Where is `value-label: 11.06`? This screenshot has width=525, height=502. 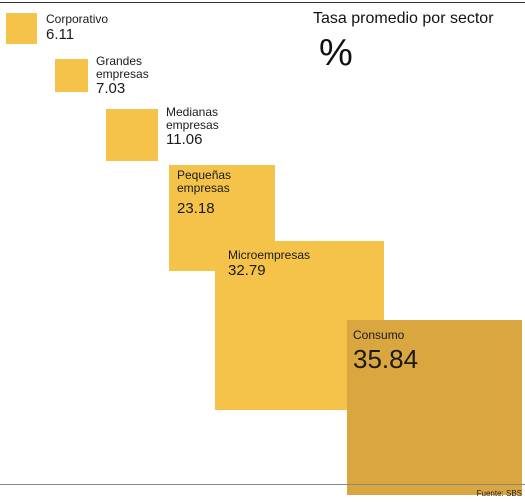 value-label: 11.06 is located at coordinates (184, 139).